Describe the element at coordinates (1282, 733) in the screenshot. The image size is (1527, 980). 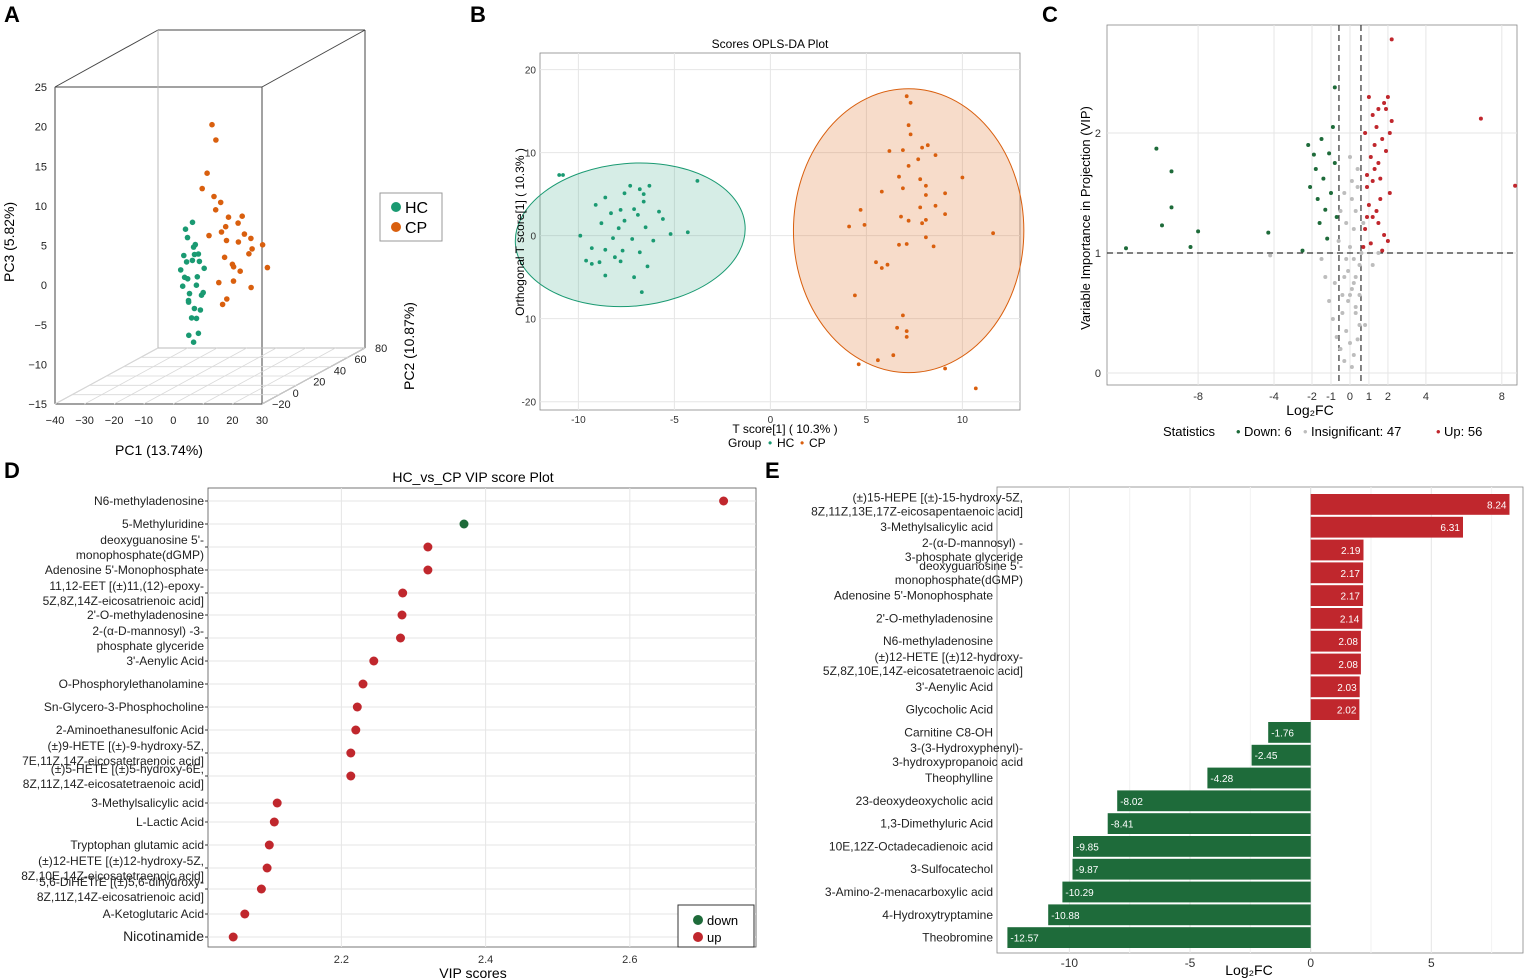
I see `bar-value-label: -1.76` at that location.